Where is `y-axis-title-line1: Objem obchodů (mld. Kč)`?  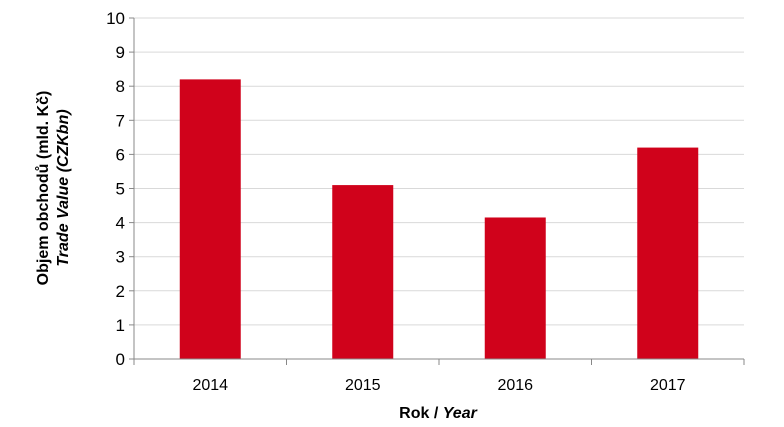
y-axis-title-line1: Objem obchodů (mld. Kč) is located at coordinates (43, 188).